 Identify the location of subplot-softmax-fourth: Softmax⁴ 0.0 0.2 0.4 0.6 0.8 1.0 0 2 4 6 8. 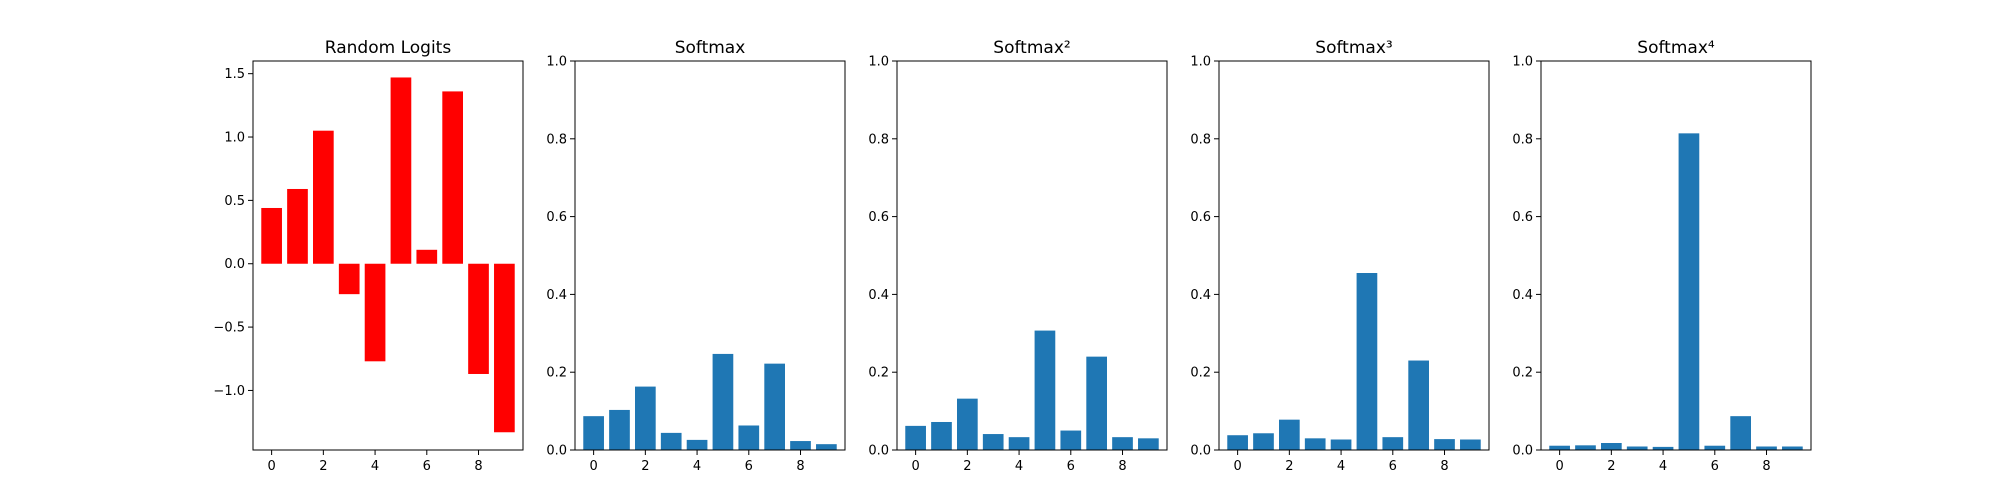
(1662, 256).